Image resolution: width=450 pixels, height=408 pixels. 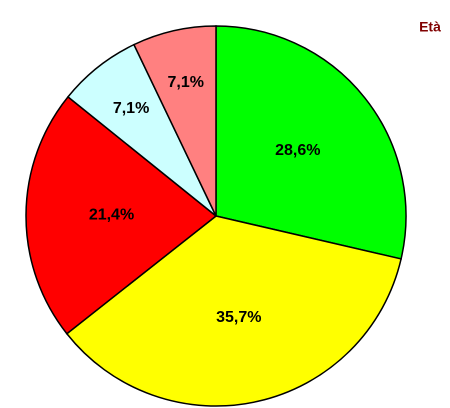 What do you see at coordinates (111, 215) in the screenshot?
I see `data-label: 21,4%` at bounding box center [111, 215].